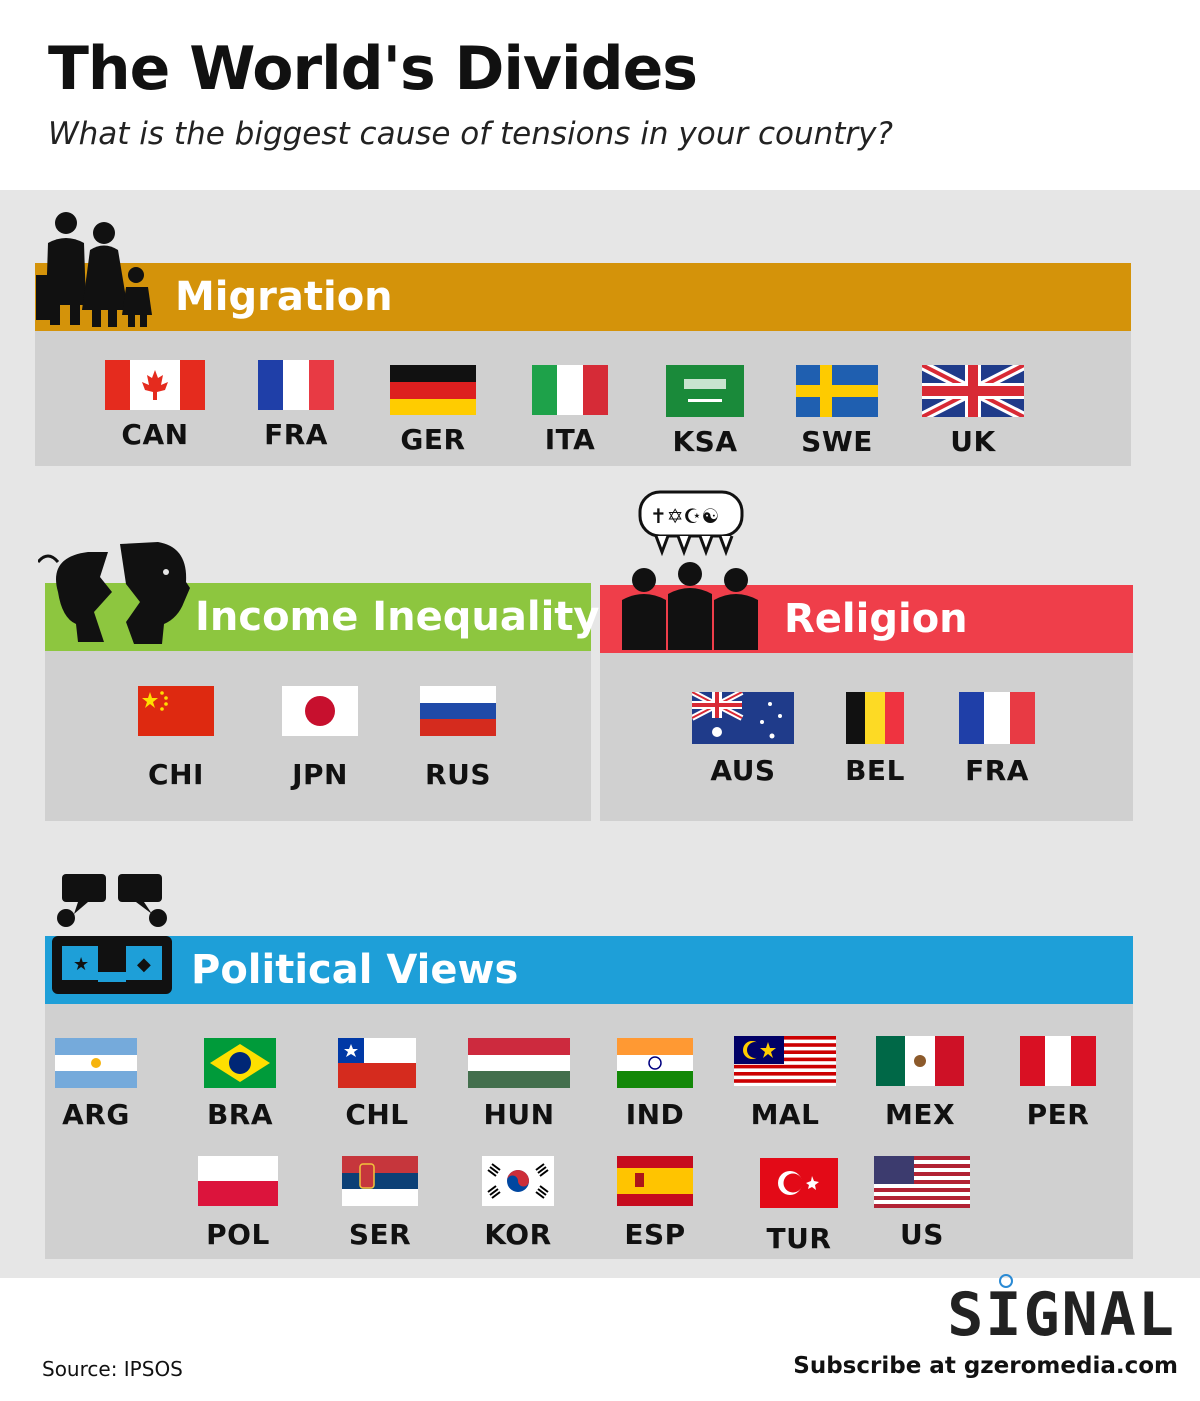 The width and height of the screenshot is (1200, 1401). What do you see at coordinates (785, 1114) in the screenshot?
I see `country-code: MAL` at bounding box center [785, 1114].